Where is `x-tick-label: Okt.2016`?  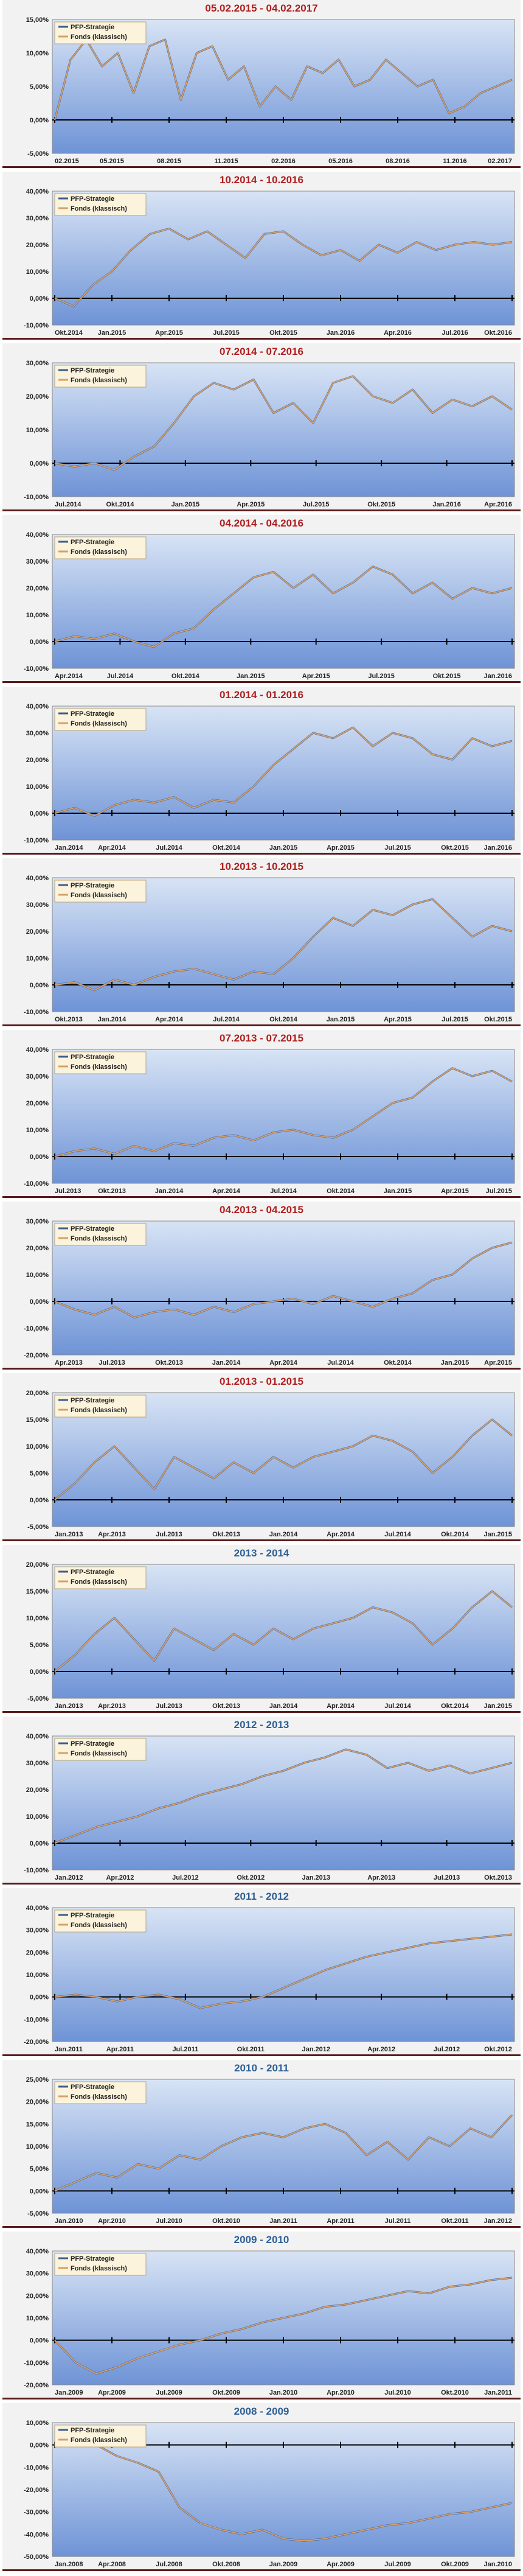 x-tick-label: Okt.2016 is located at coordinates (498, 333).